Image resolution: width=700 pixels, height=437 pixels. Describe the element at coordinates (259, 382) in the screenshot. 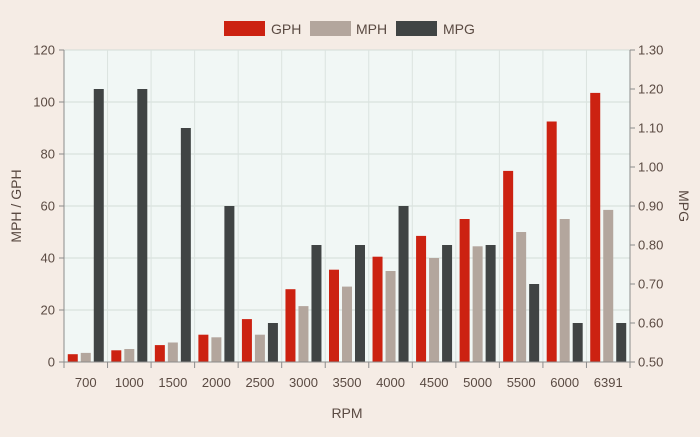

I see `x-tick-label: 2500` at that location.